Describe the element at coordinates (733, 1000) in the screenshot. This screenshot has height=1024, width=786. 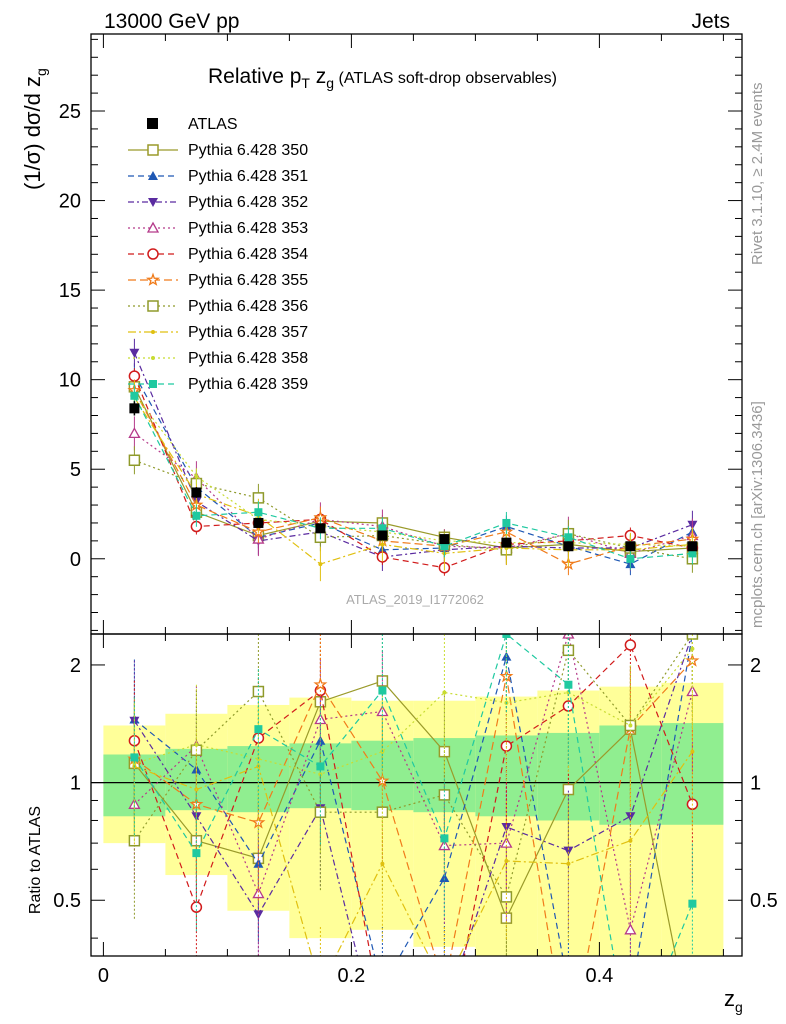
I see `x-axis-label: zg` at that location.